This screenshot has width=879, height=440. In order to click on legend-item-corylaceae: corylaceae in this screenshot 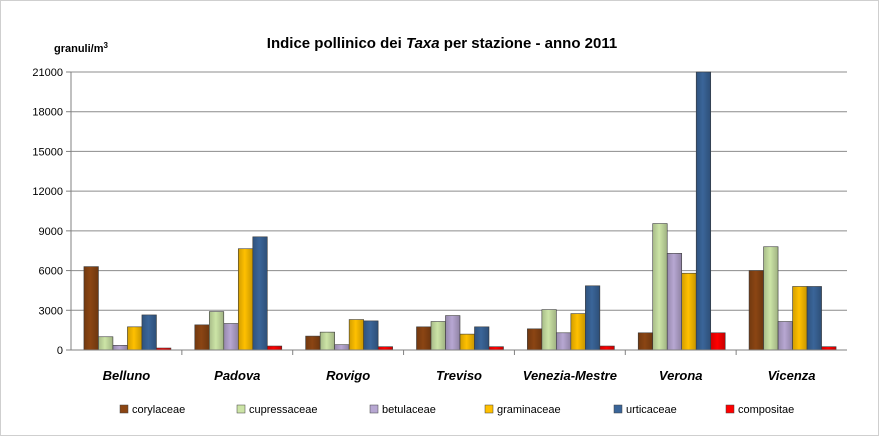, I will do `click(152, 410)`.